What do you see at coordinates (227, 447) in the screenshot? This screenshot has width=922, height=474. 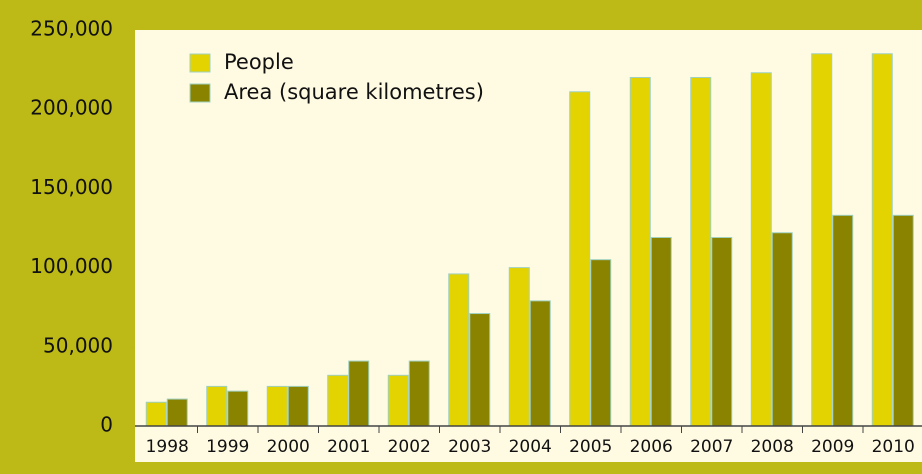 I see `x-tick-label: 1999` at bounding box center [227, 447].